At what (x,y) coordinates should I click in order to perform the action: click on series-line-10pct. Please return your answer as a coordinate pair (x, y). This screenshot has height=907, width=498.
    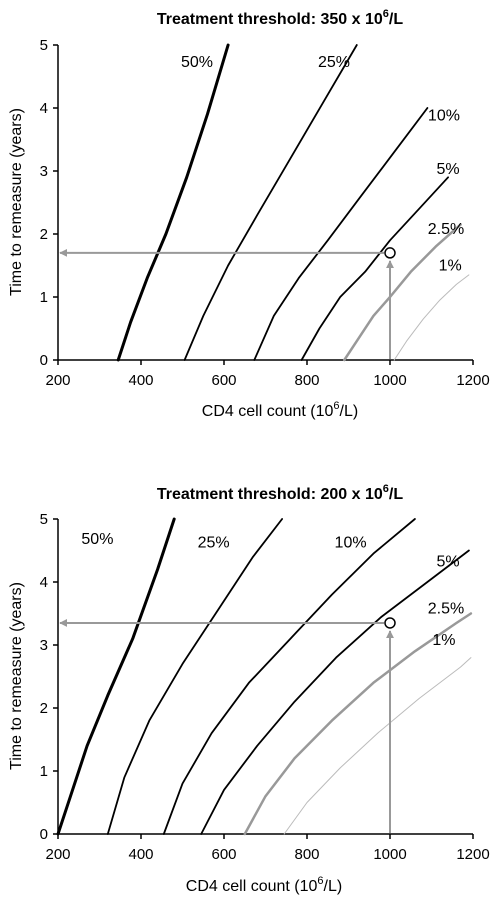
    Looking at the image, I should click on (341, 234).